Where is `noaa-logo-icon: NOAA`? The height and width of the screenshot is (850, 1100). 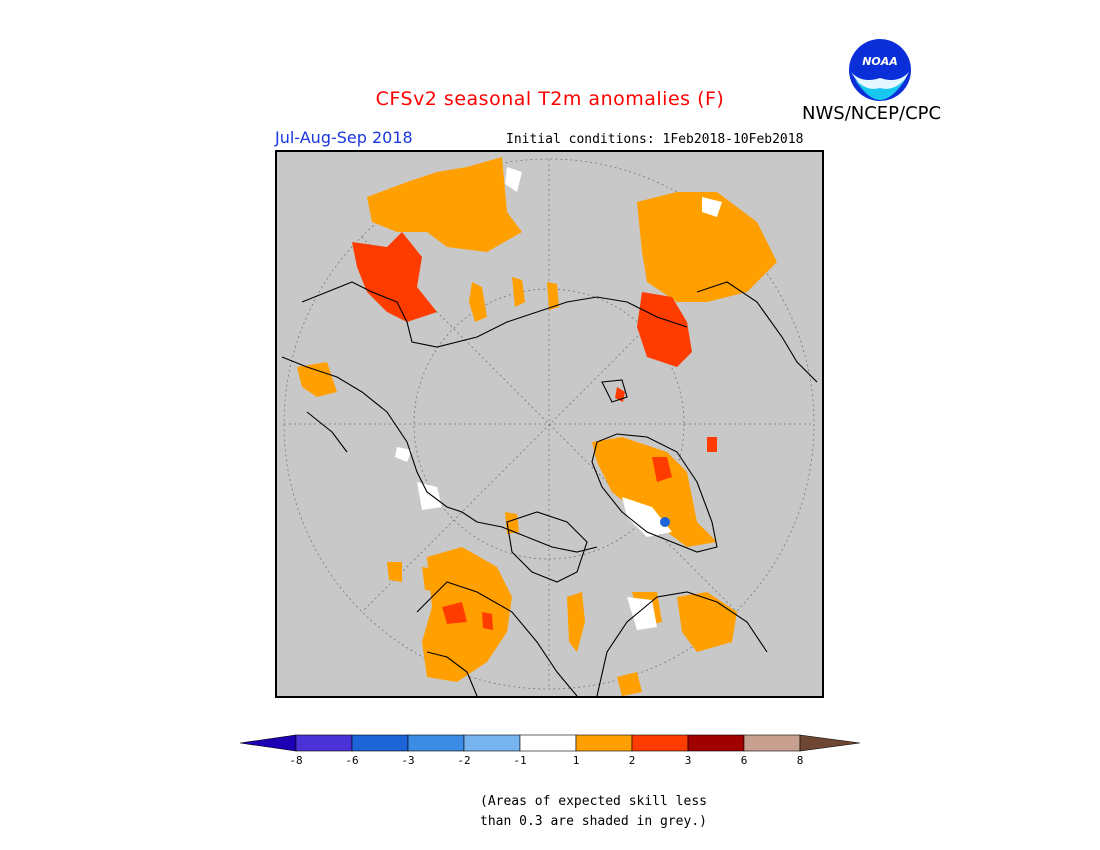 noaa-logo-icon: NOAA is located at coordinates (880, 70).